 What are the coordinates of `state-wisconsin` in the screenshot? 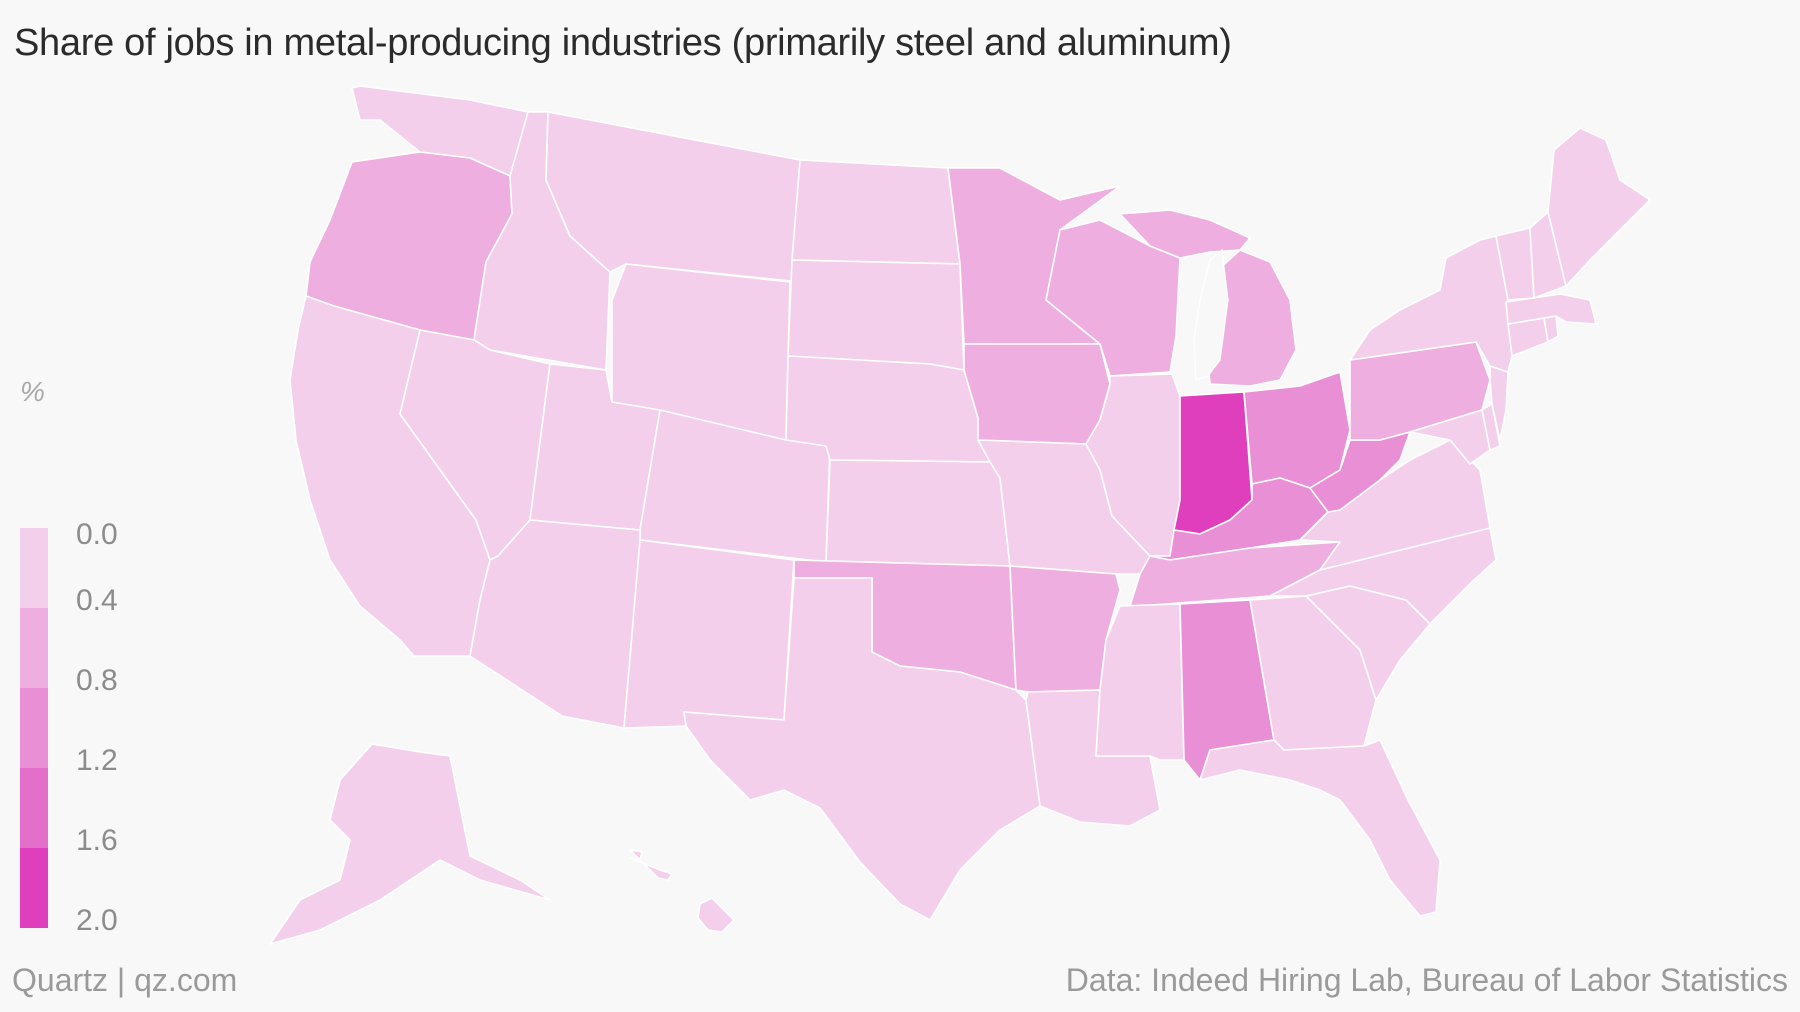 It's located at (1113, 298).